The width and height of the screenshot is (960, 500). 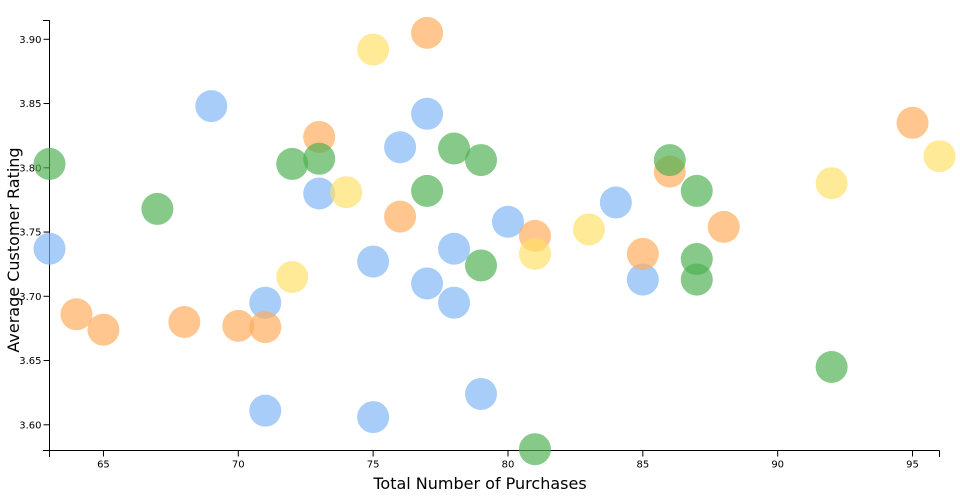 I want to click on x-axis: 65 70 75 80 85 90 95, so click(x=494, y=460).